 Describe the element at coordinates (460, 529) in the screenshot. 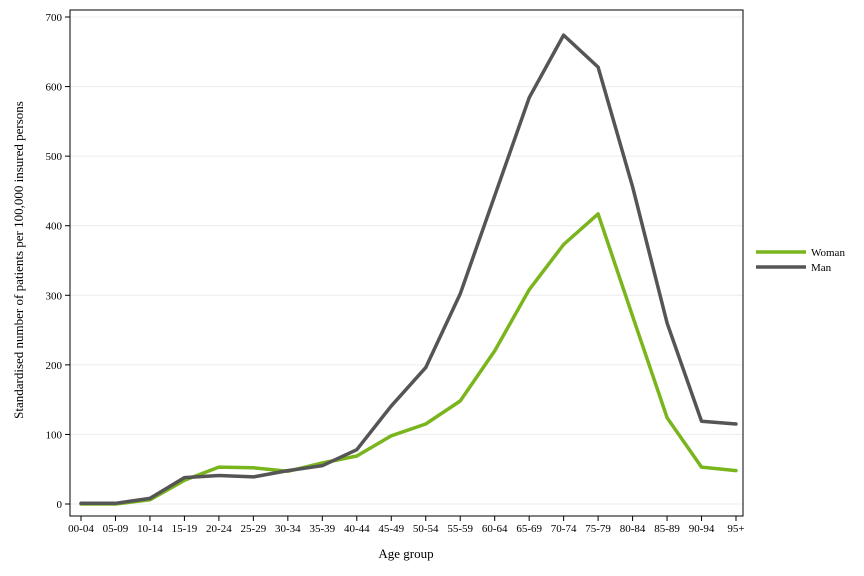

I see `x-tick-label: 55-59` at that location.